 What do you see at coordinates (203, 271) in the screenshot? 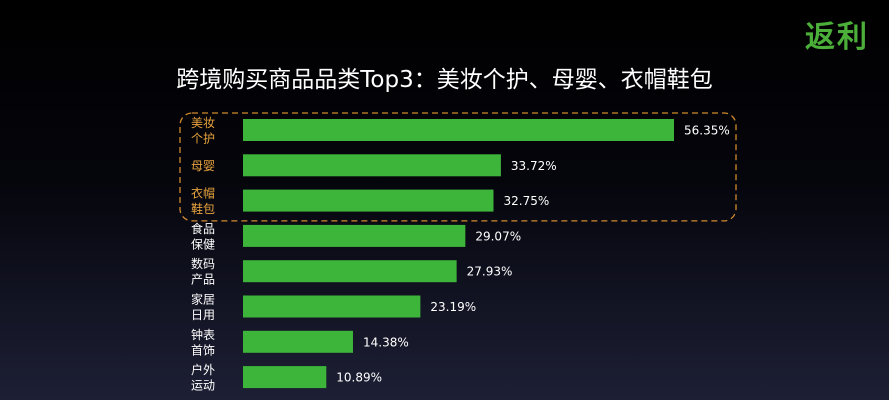
I see `category-label: 数码产品` at bounding box center [203, 271].